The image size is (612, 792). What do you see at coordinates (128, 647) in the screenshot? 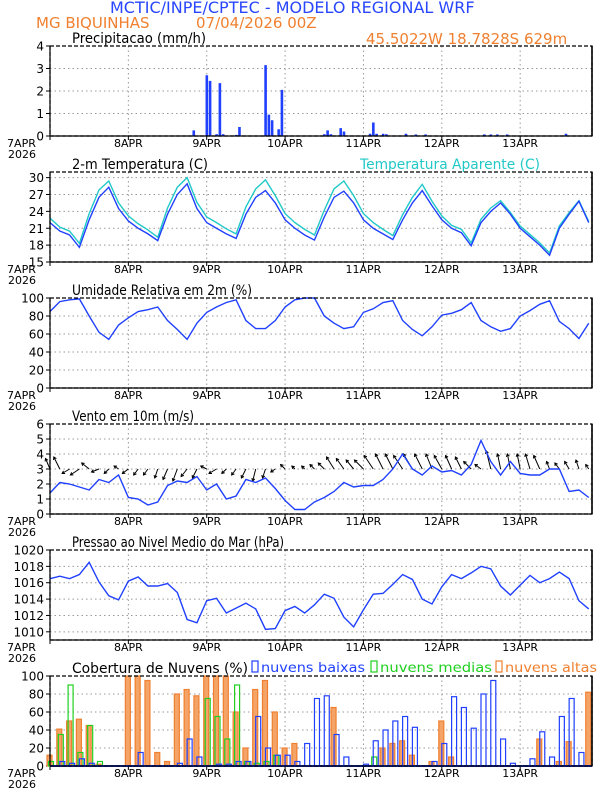
I see `x-tick-label: 8APR` at bounding box center [128, 647].